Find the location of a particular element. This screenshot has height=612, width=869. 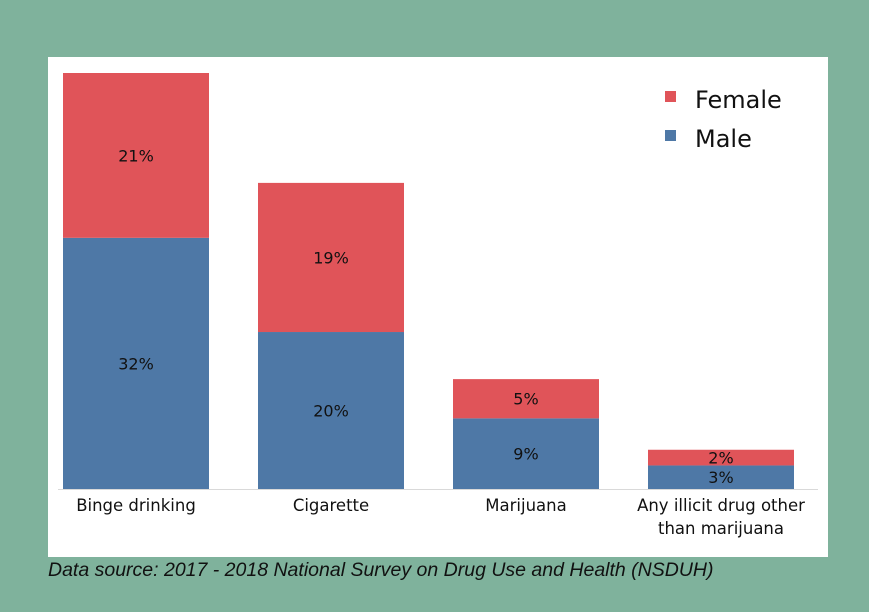

bar-female-cigarette is located at coordinates (331, 257).